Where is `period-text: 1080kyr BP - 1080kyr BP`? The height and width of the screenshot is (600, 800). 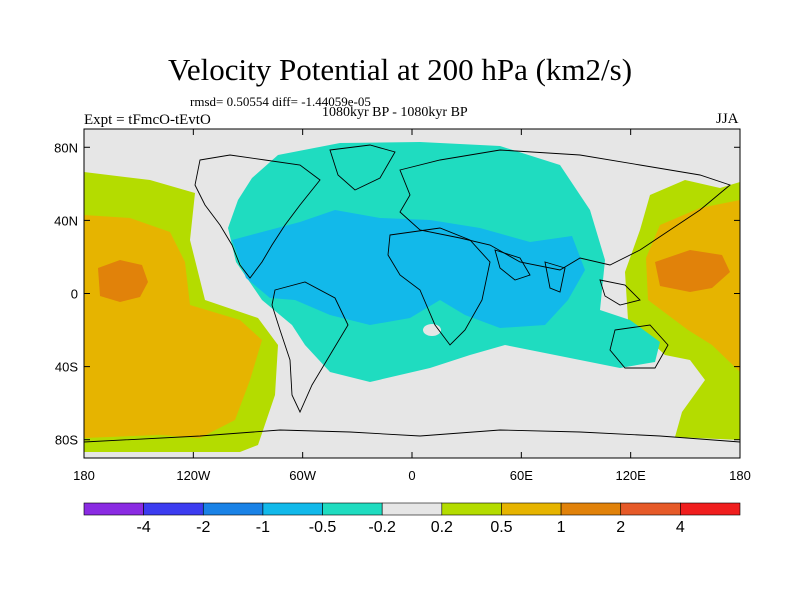 period-text: 1080kyr BP - 1080kyr BP is located at coordinates (395, 112).